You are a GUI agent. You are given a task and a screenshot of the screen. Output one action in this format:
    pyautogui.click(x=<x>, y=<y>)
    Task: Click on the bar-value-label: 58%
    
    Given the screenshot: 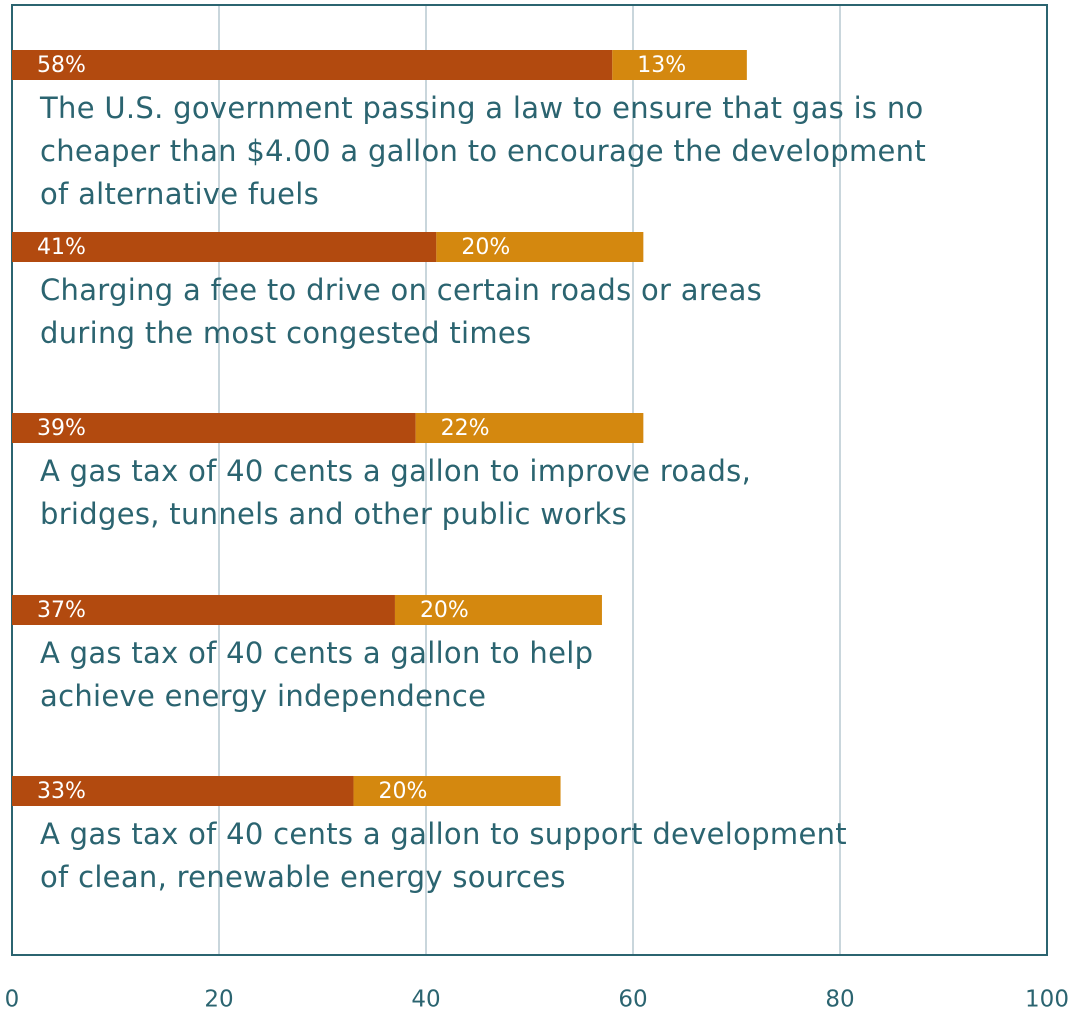 What is the action you would take?
    pyautogui.click(x=61, y=65)
    